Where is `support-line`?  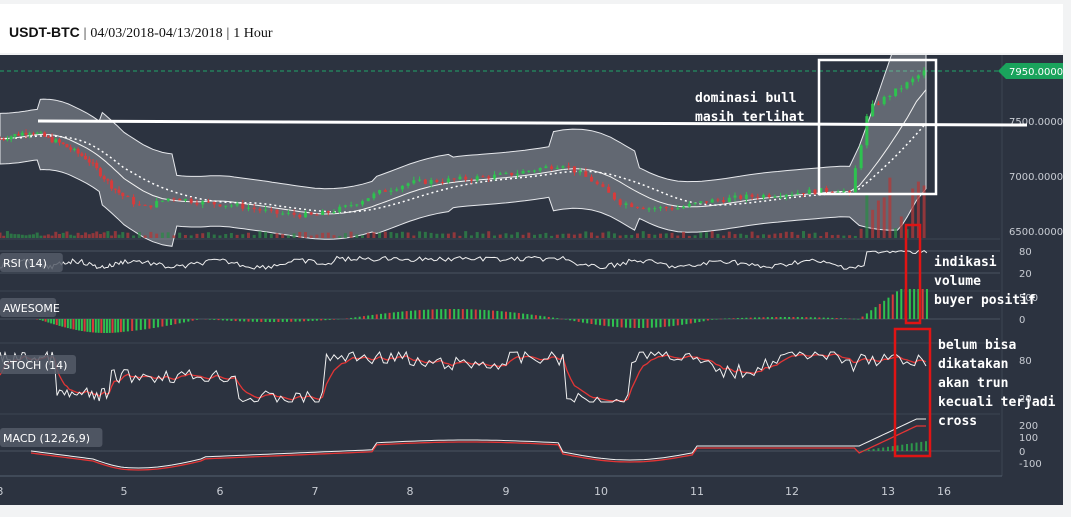 support-line is located at coordinates (532, 123).